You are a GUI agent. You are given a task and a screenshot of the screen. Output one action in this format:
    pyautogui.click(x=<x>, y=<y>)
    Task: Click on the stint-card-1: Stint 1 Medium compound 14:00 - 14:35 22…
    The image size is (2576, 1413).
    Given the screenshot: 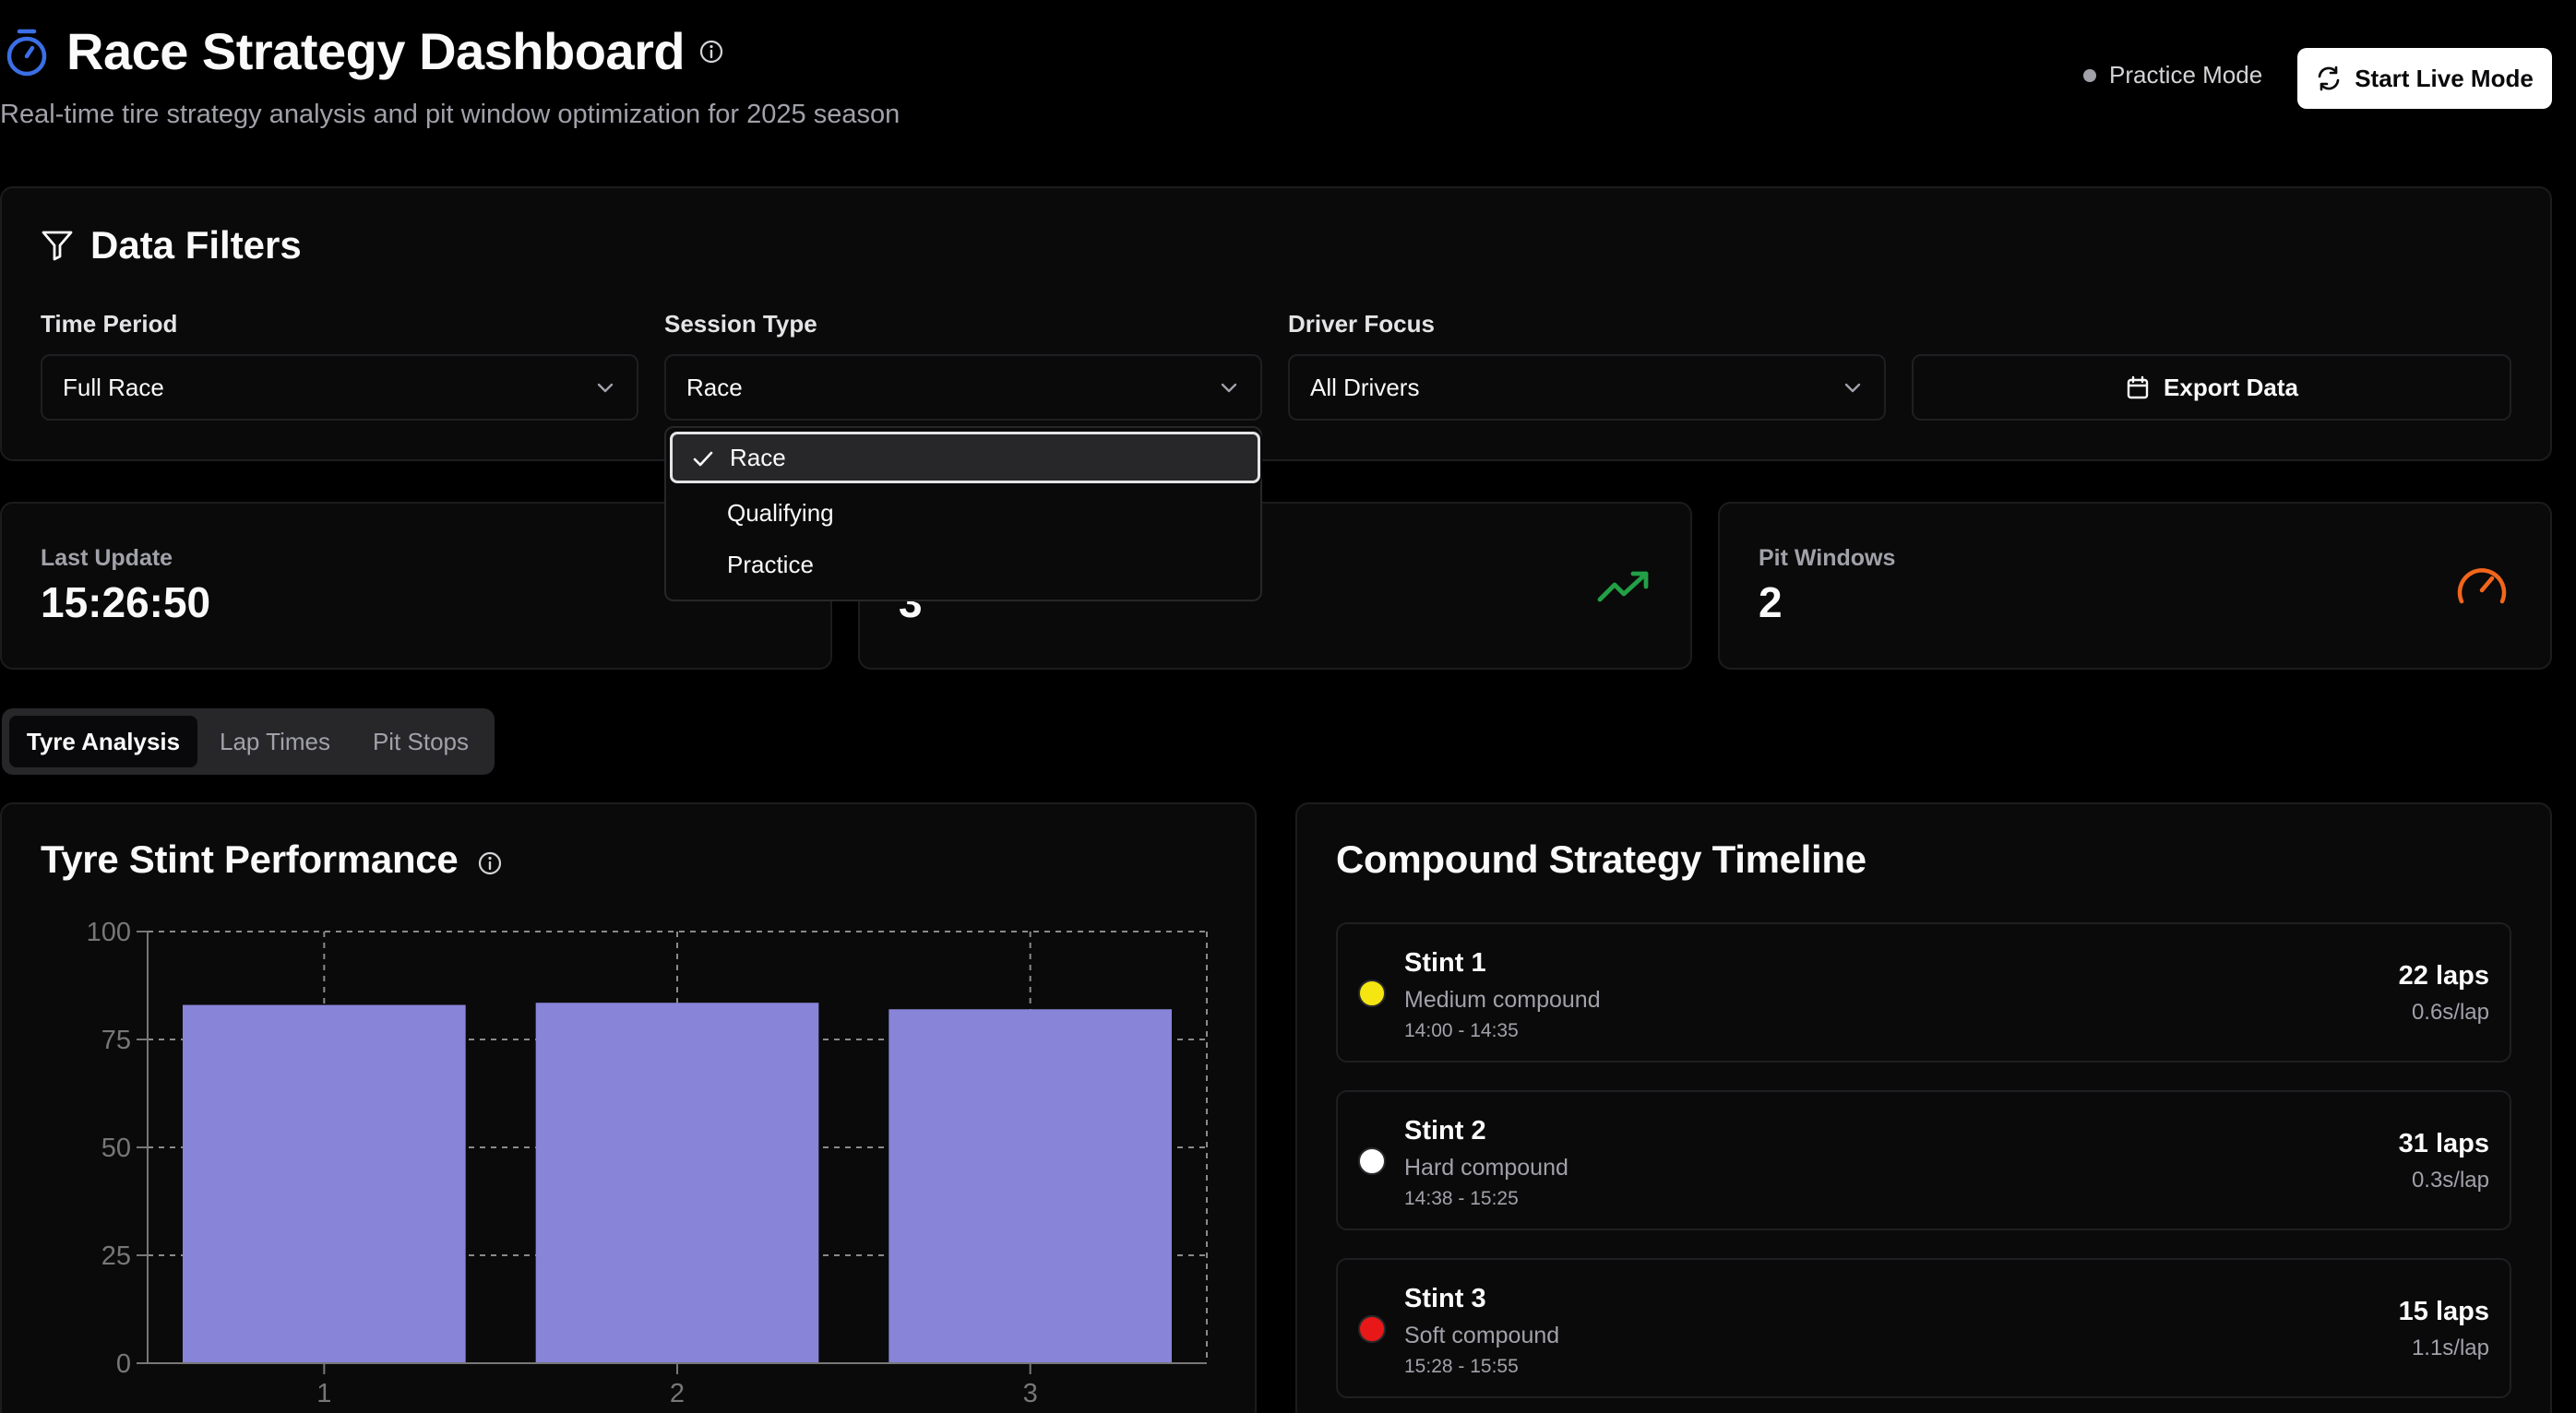 What is the action you would take?
    pyautogui.click(x=1924, y=992)
    